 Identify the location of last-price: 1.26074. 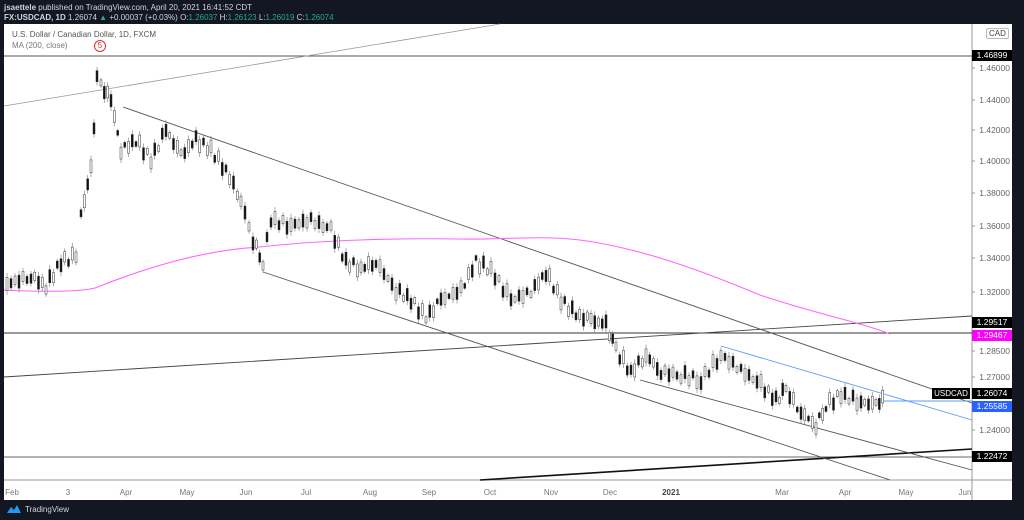
(82, 17).